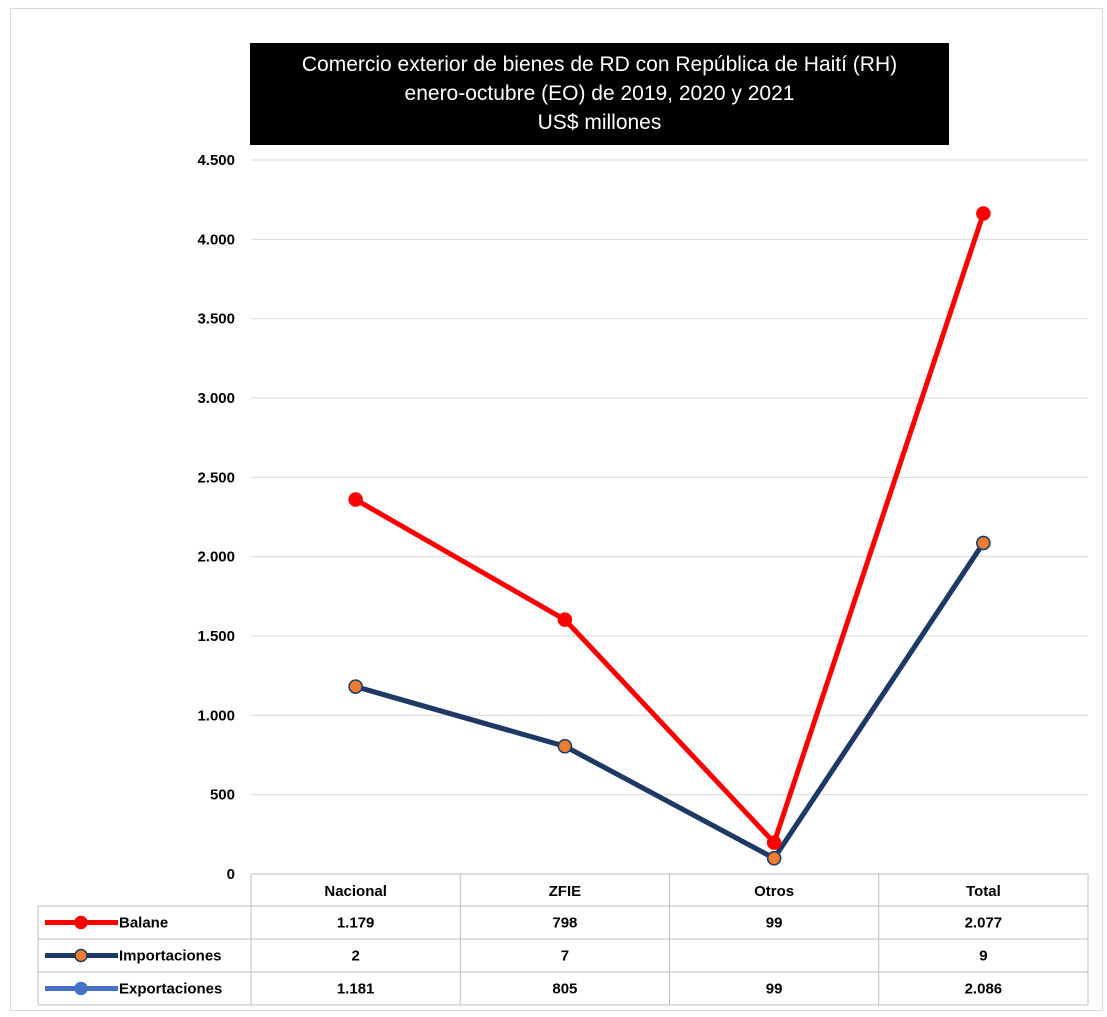  I want to click on category-label: Otros, so click(774, 891).